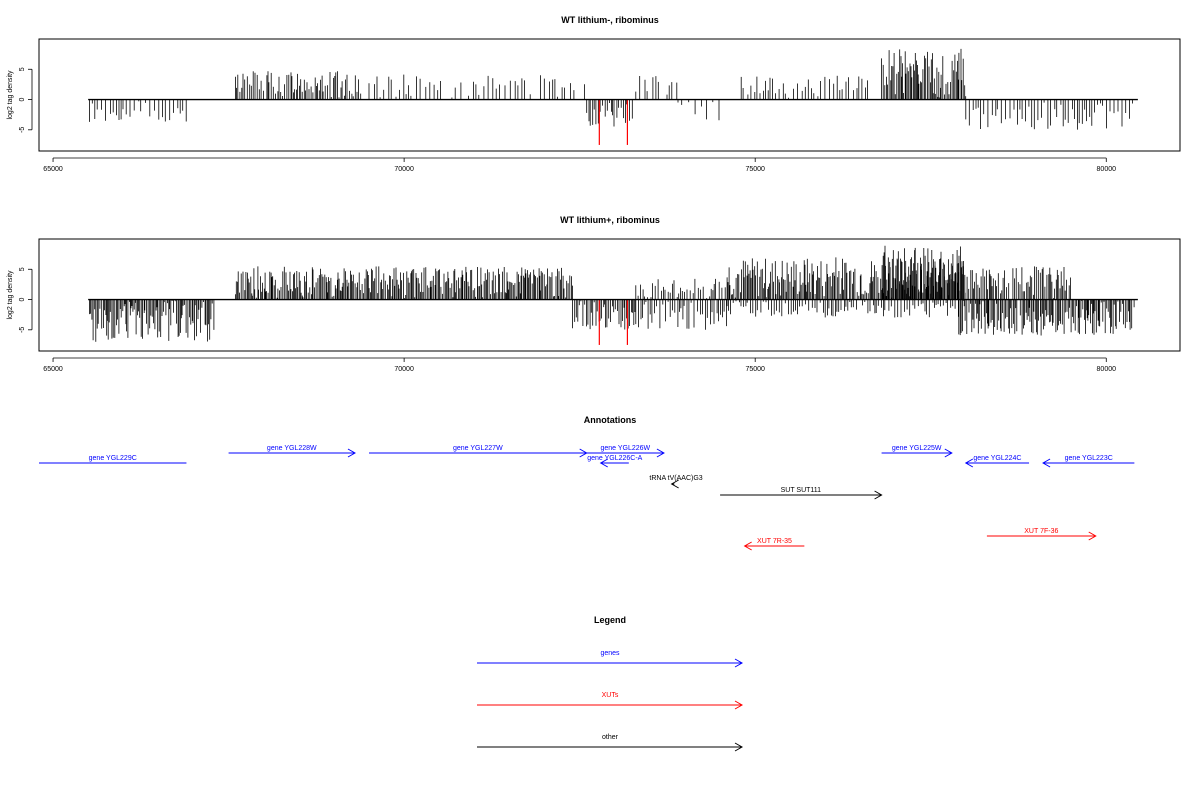 The width and height of the screenshot is (1200, 805). I want to click on annotation-feature: gene YGL226C-A, so click(615, 461).